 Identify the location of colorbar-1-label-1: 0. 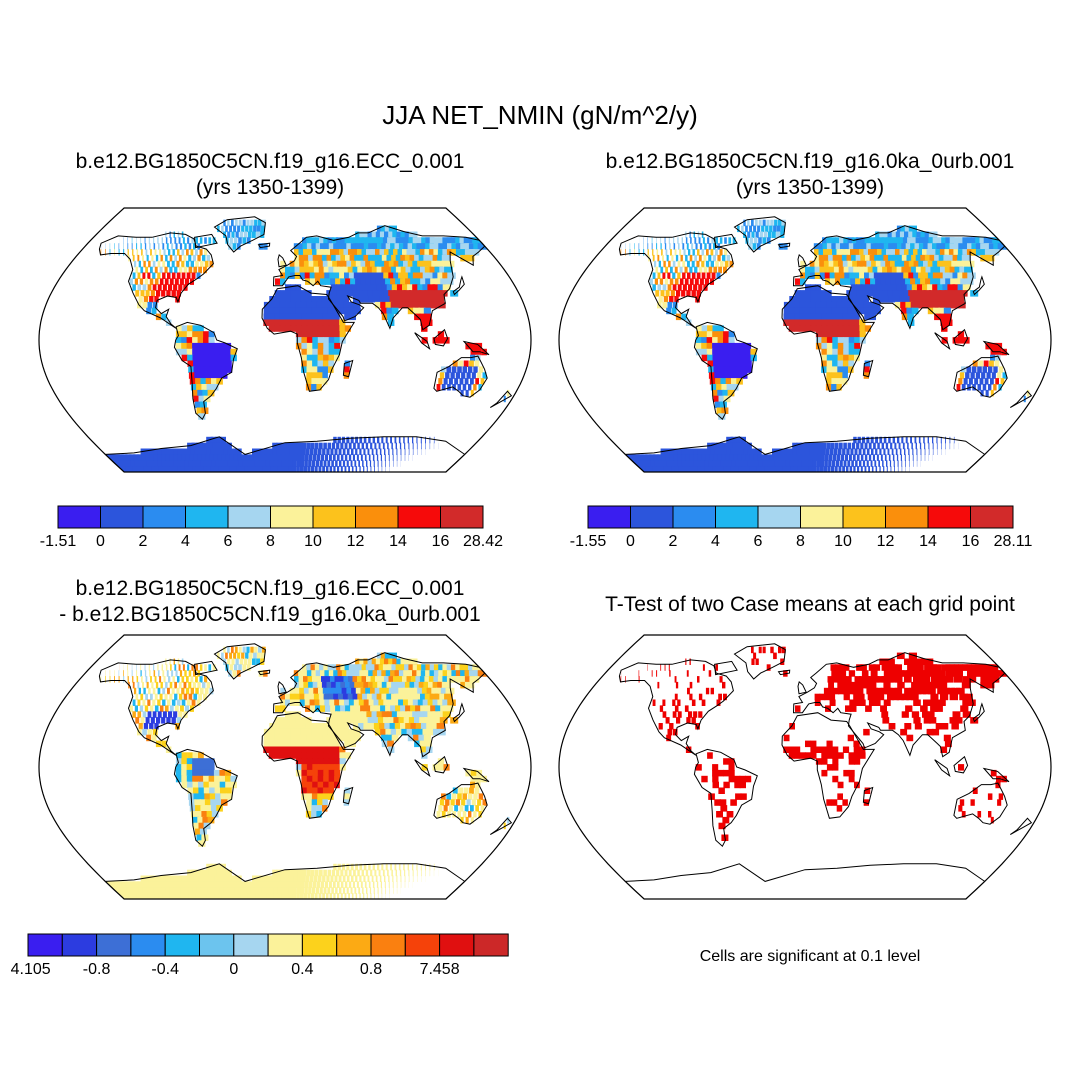
(100, 541).